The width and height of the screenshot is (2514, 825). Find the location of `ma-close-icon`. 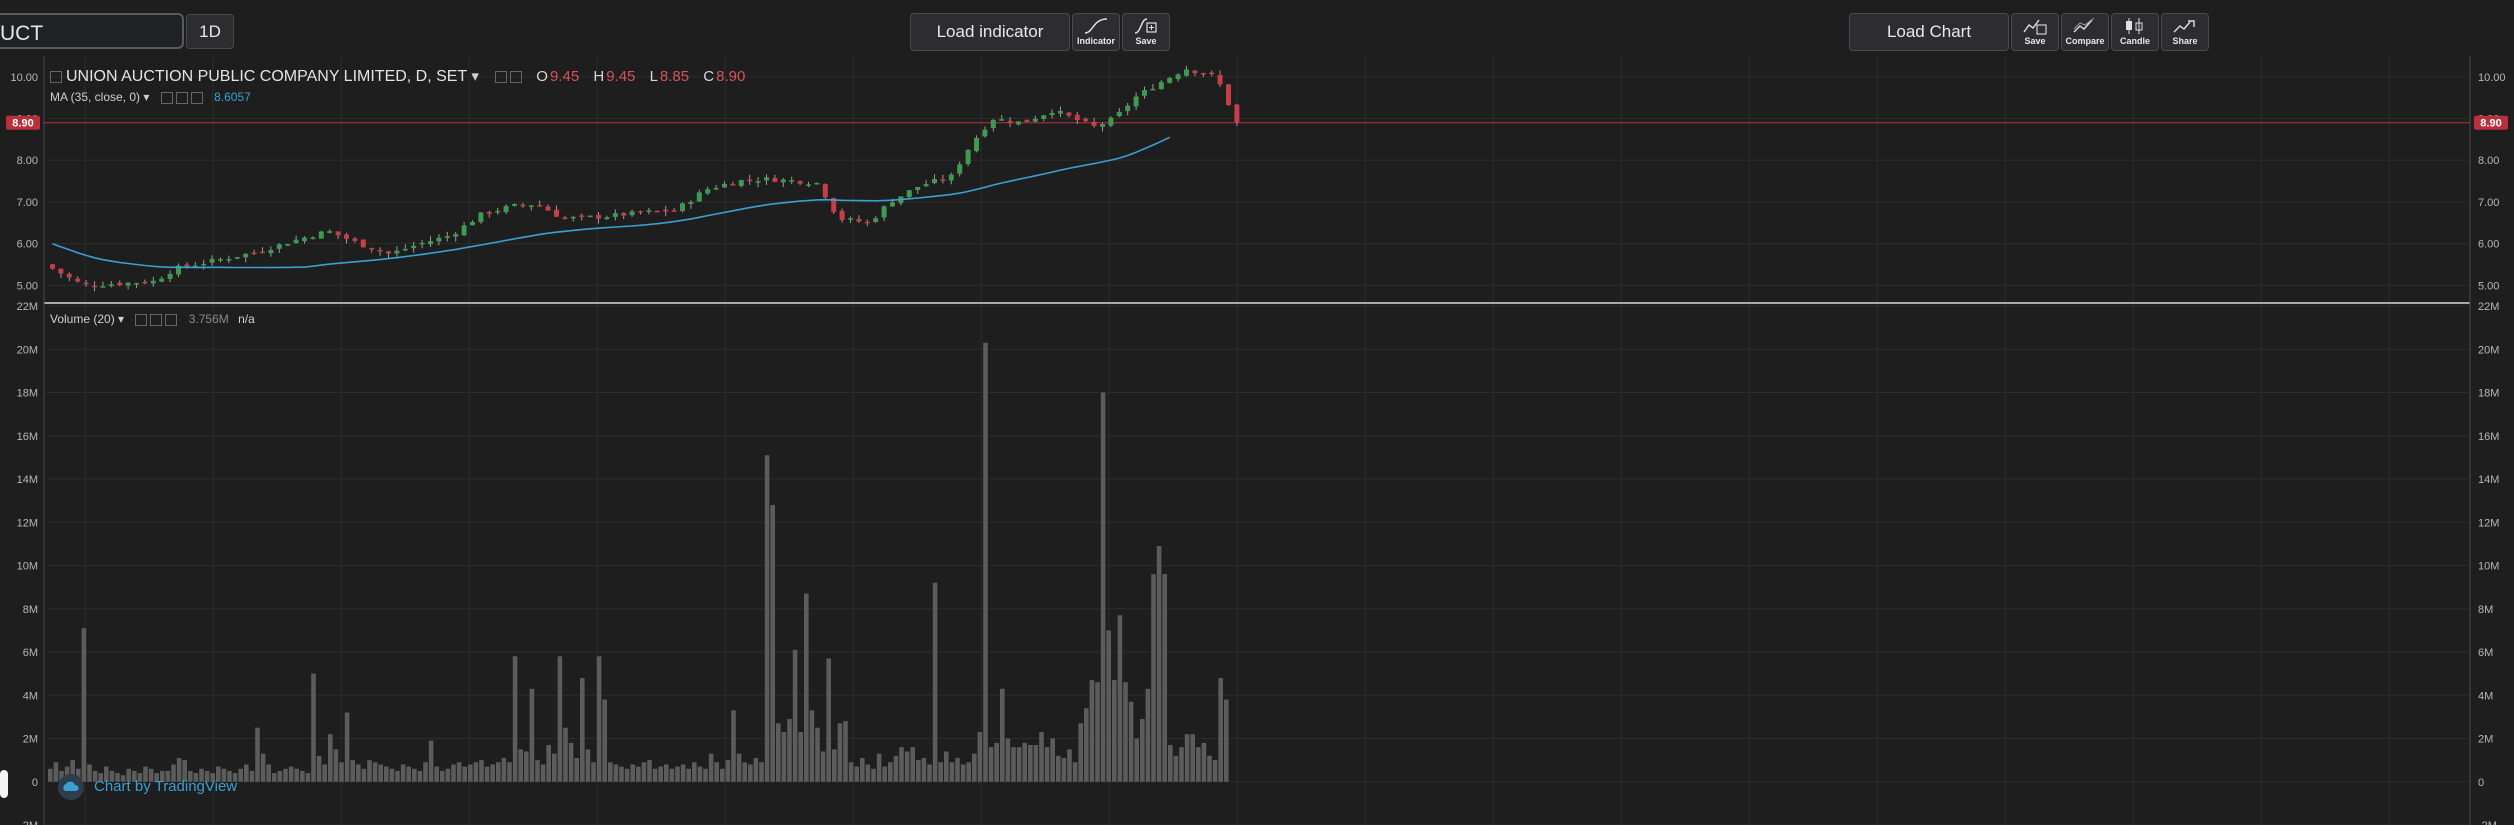

ma-close-icon is located at coordinates (196, 97).